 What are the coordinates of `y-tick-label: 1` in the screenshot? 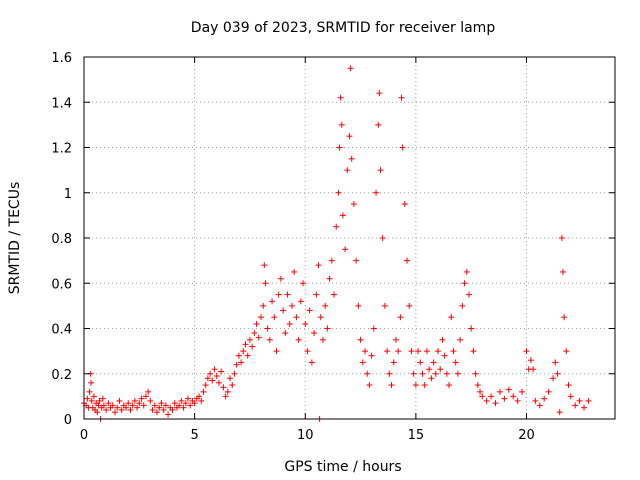 It's located at (68, 194).